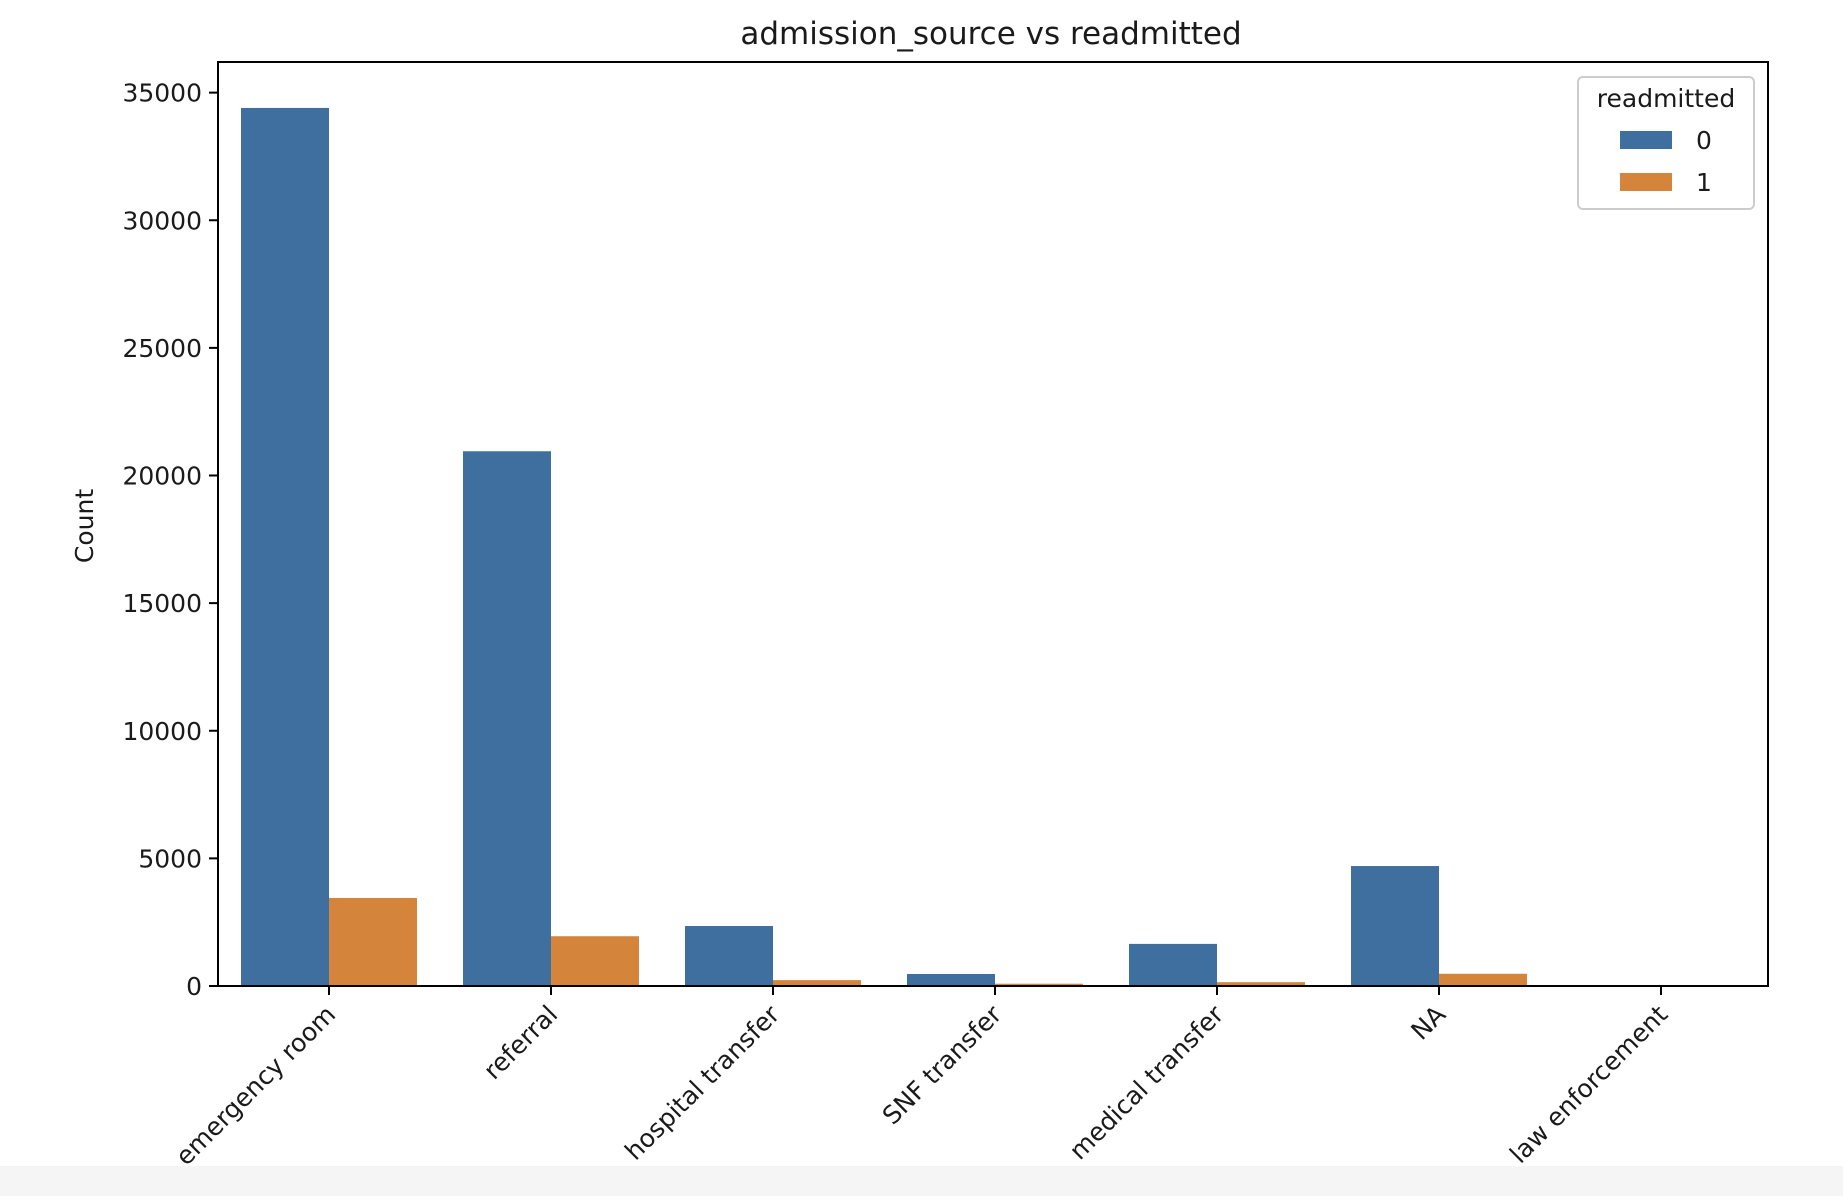 The image size is (1843, 1201). I want to click on bar-series0-referral, so click(507, 718).